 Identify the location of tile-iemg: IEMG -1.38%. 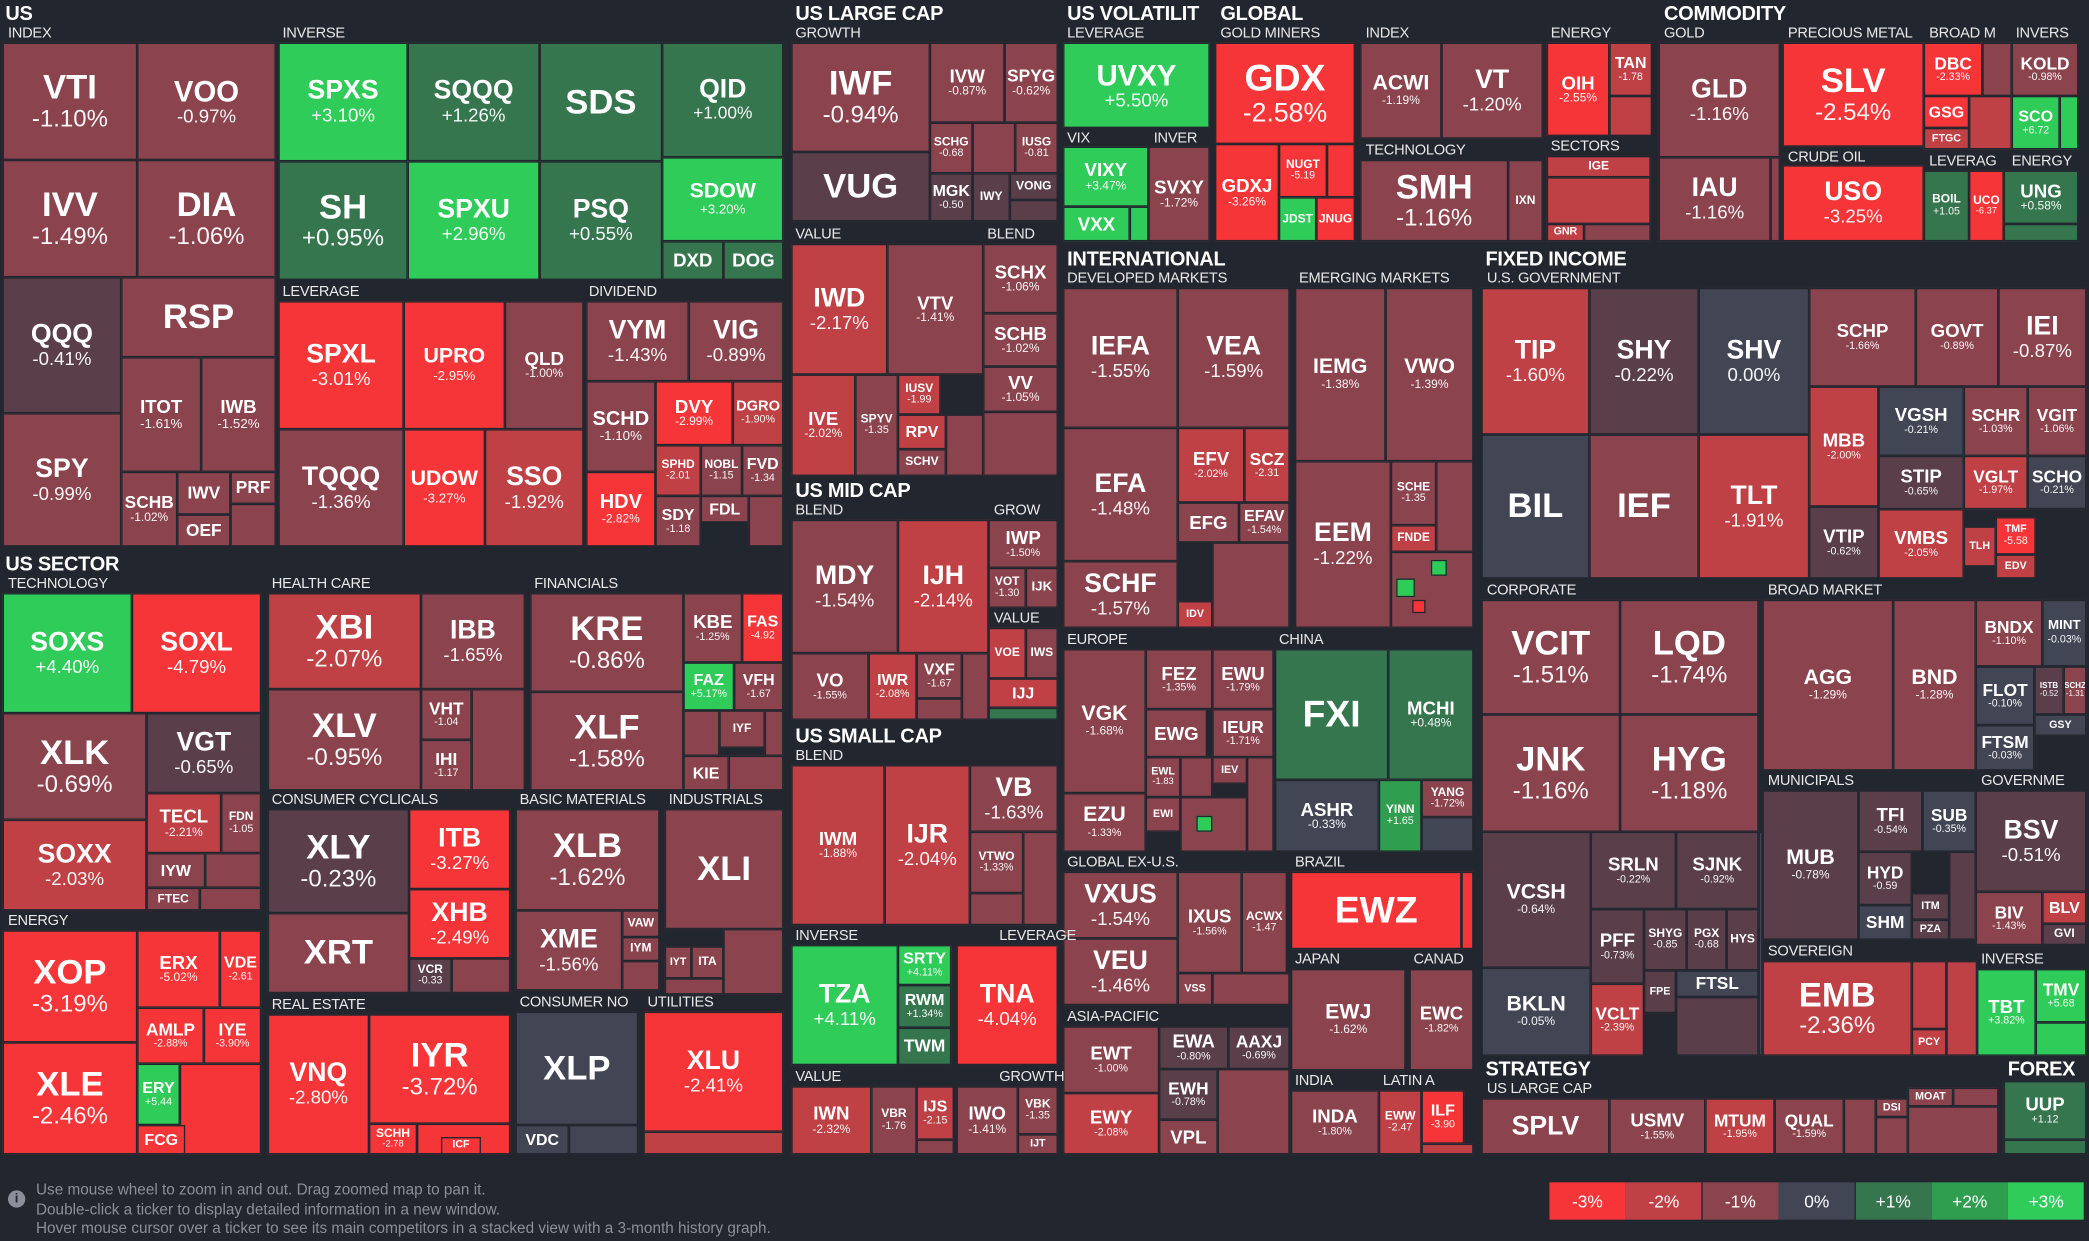
(1340, 374).